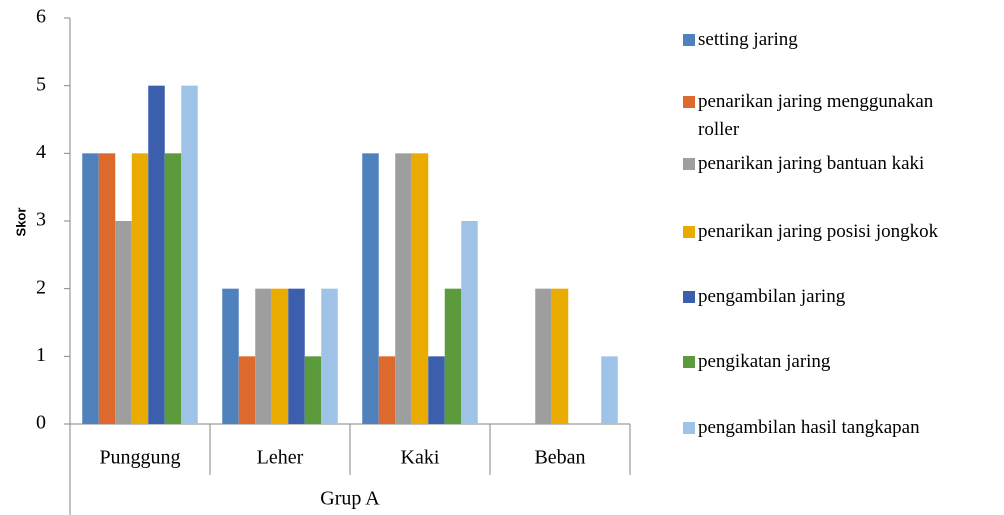 The image size is (1004, 515). Describe the element at coordinates (41, 152) in the screenshot. I see `y-tick-label: 4` at that location.